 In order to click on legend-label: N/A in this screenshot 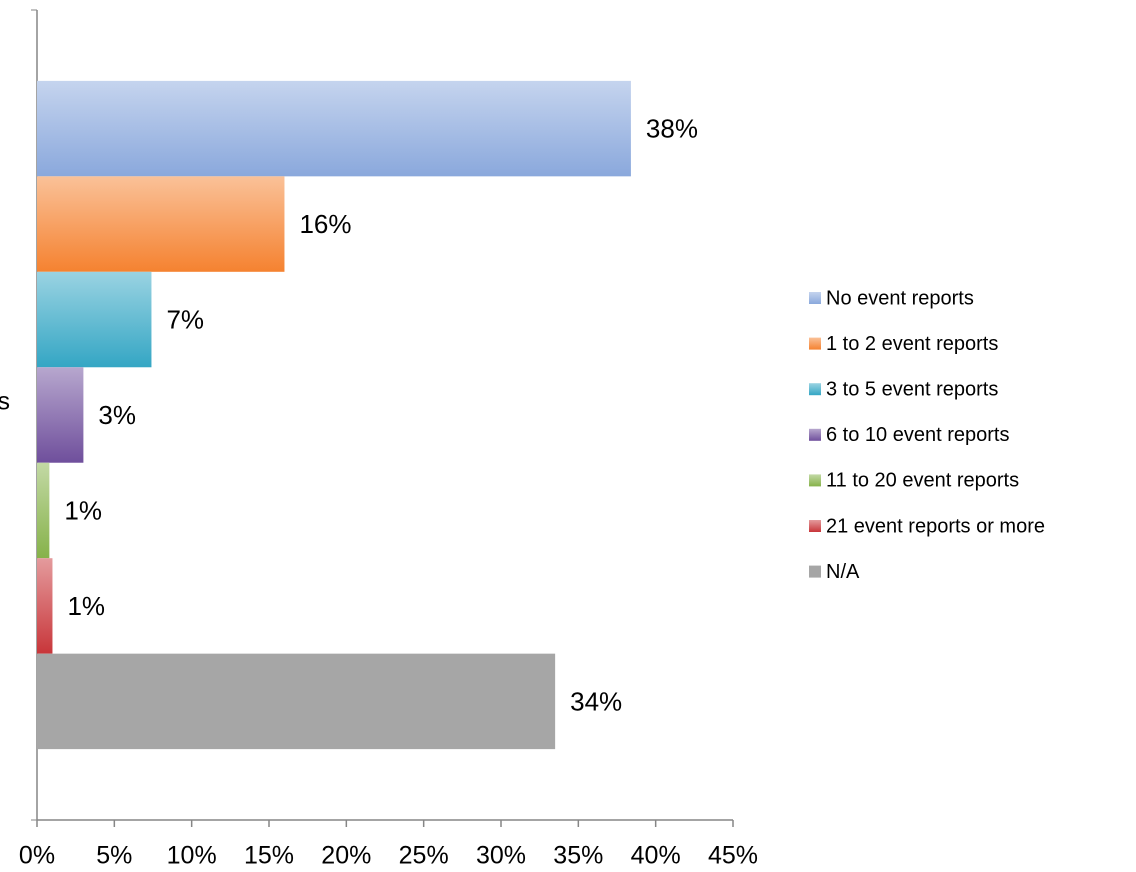, I will do `click(843, 572)`.